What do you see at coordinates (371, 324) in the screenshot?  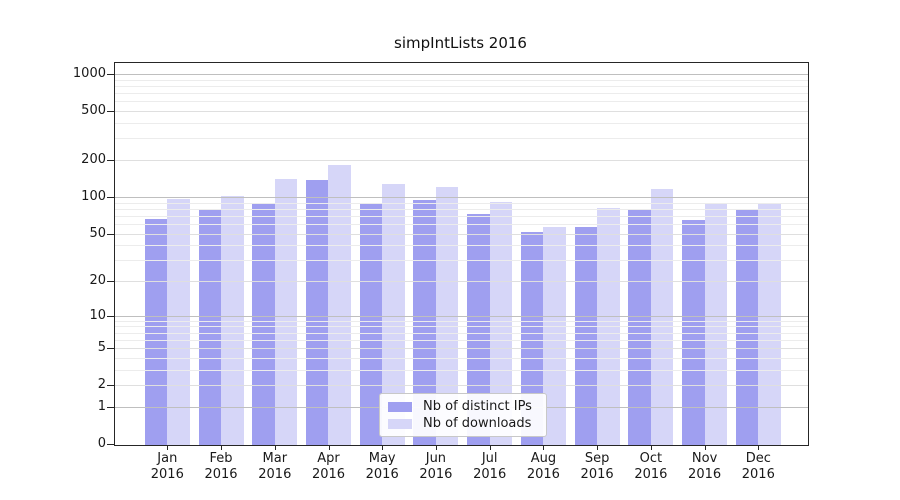 I see `bar-distinct-ips-may` at bounding box center [371, 324].